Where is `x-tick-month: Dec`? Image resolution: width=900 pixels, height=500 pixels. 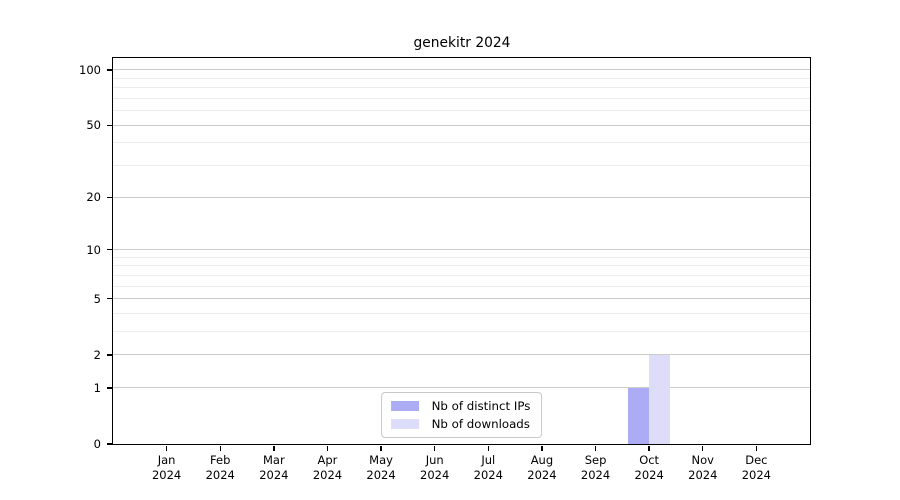
x-tick-month: Dec is located at coordinates (756, 460).